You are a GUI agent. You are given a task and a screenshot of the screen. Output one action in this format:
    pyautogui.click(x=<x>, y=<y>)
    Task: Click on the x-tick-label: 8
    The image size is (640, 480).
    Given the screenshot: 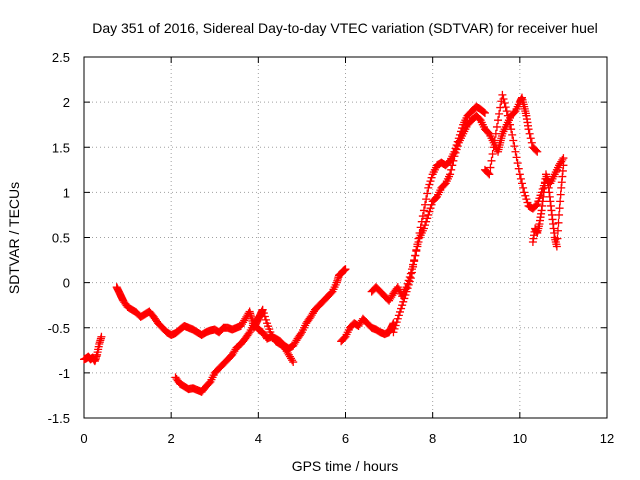 What is the action you would take?
    pyautogui.click(x=432, y=438)
    